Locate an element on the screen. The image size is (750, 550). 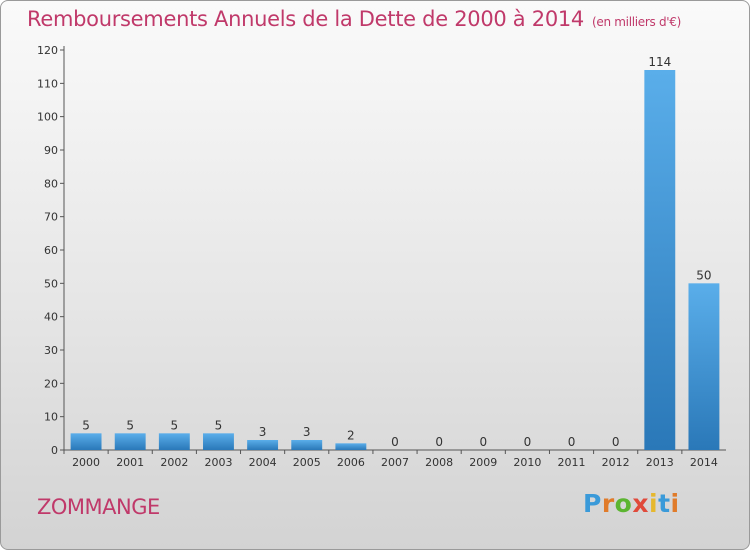
bar-value-label: 114 is located at coordinates (659, 62).